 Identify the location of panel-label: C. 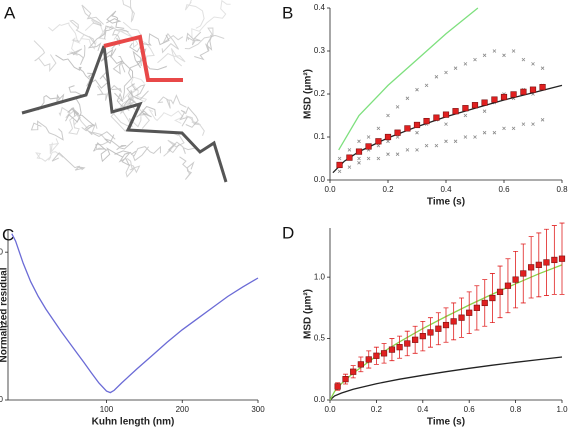
(8, 234).